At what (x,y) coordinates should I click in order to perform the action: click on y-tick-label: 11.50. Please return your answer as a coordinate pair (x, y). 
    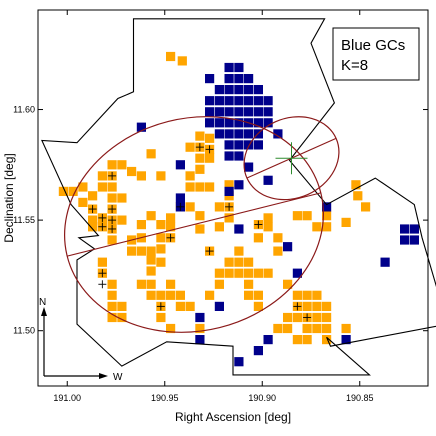
    Looking at the image, I should click on (24, 331).